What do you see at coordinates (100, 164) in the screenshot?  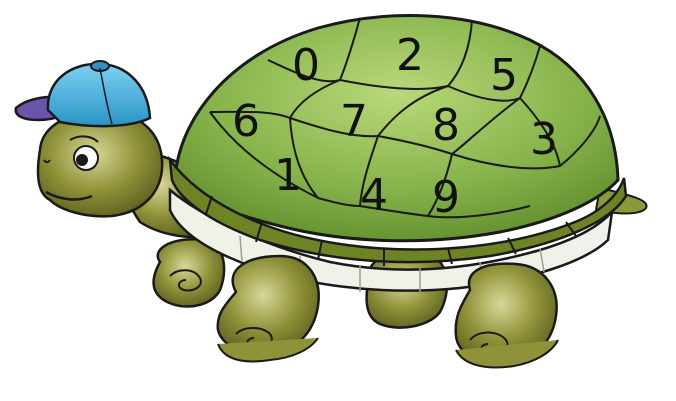 I see `turtle-head` at bounding box center [100, 164].